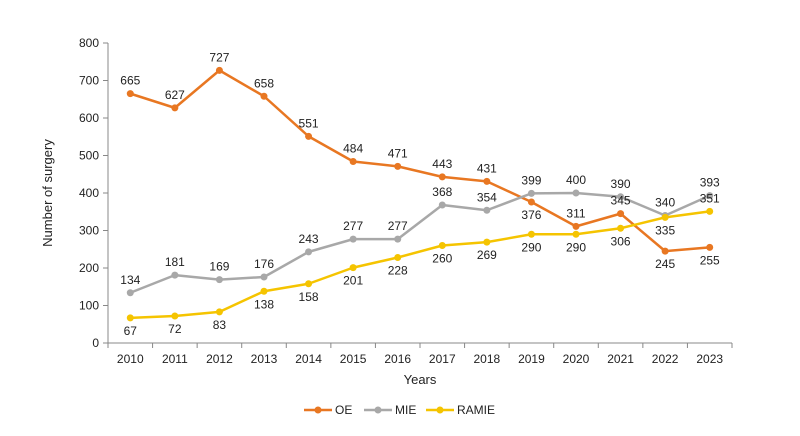 This screenshot has height=436, width=800. Describe the element at coordinates (531, 215) in the screenshot. I see `data-label-oe: 376` at that location.